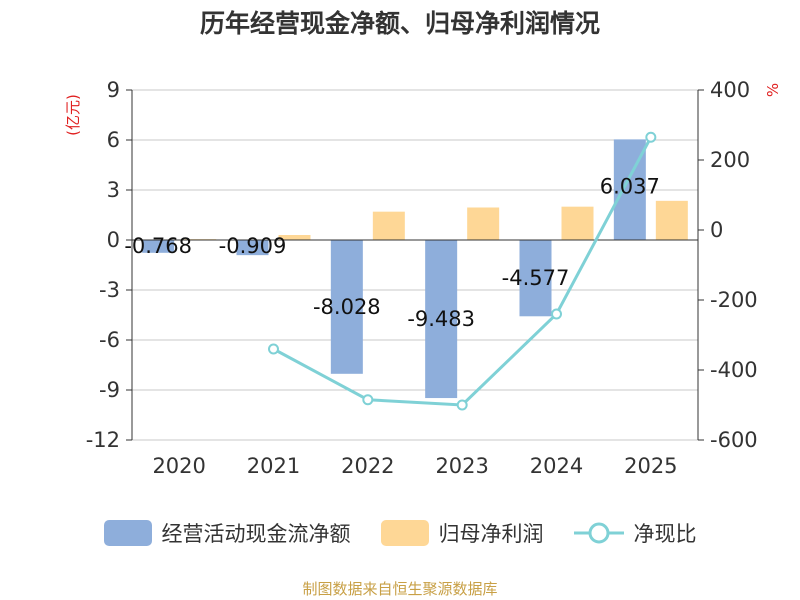 The height and width of the screenshot is (600, 800). I want to click on x-tick-label: 2023, so click(461, 466).